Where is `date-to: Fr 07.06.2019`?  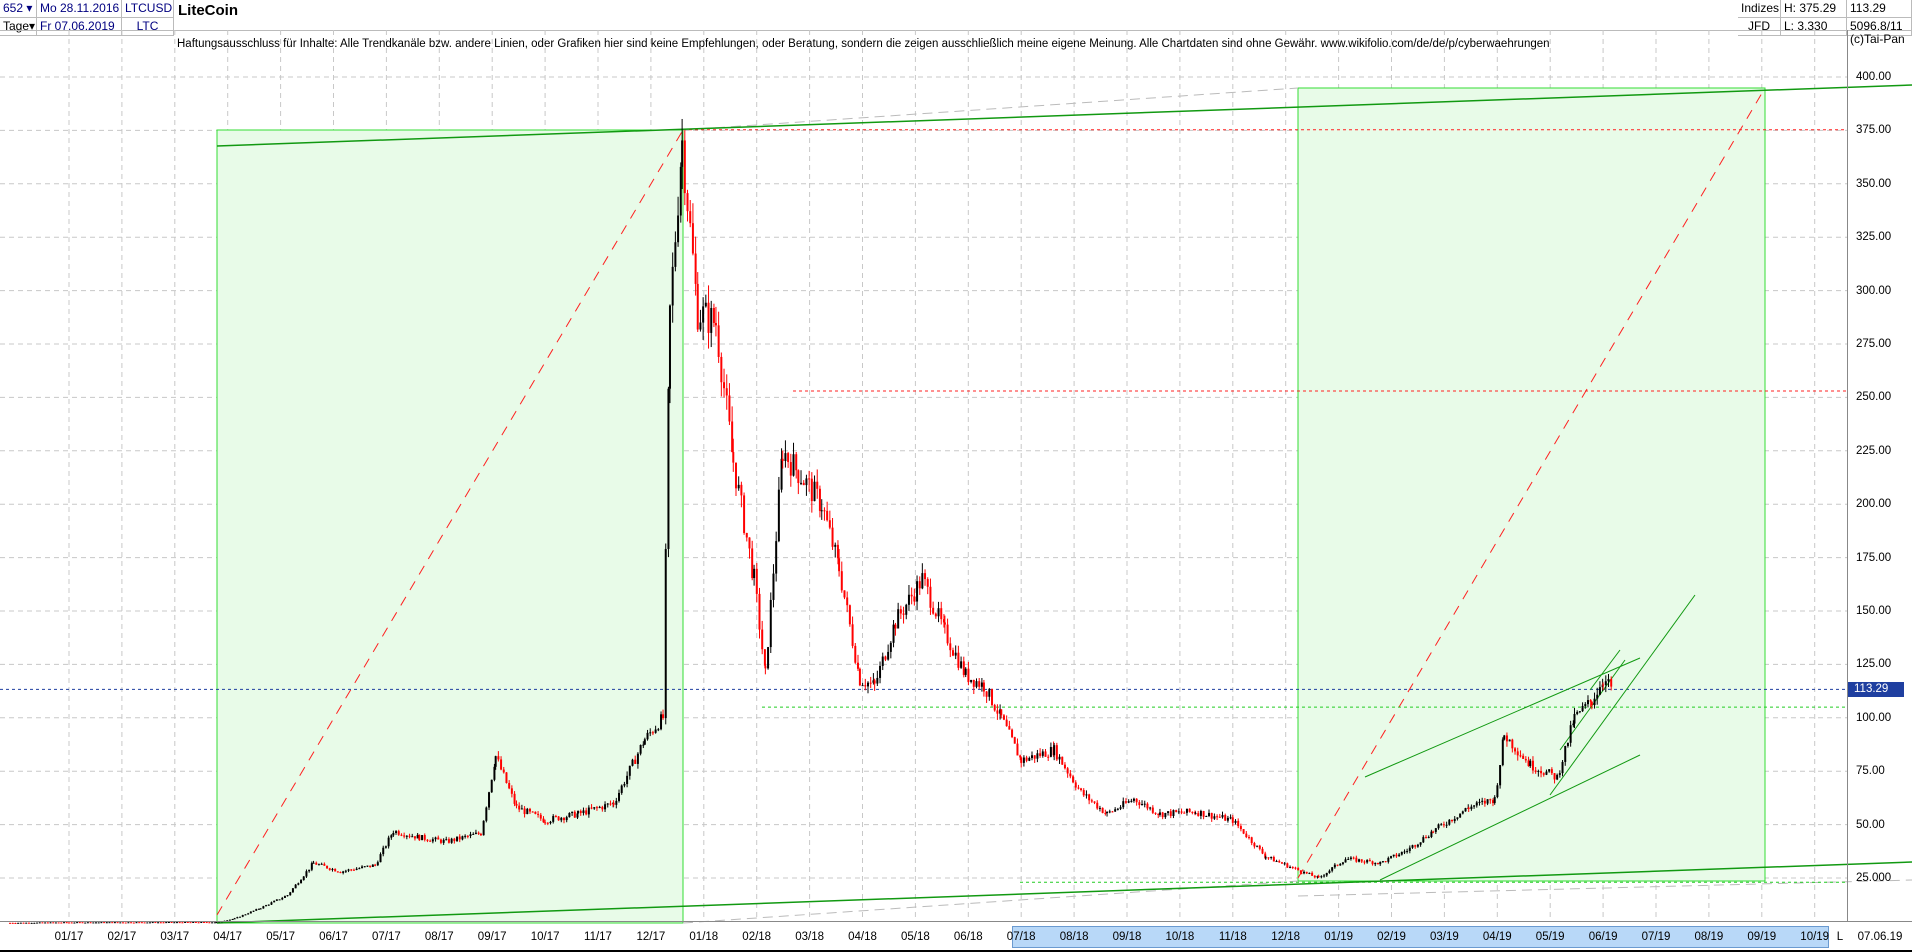
date-to: Fr 07.06.2019 is located at coordinates (79, 27).